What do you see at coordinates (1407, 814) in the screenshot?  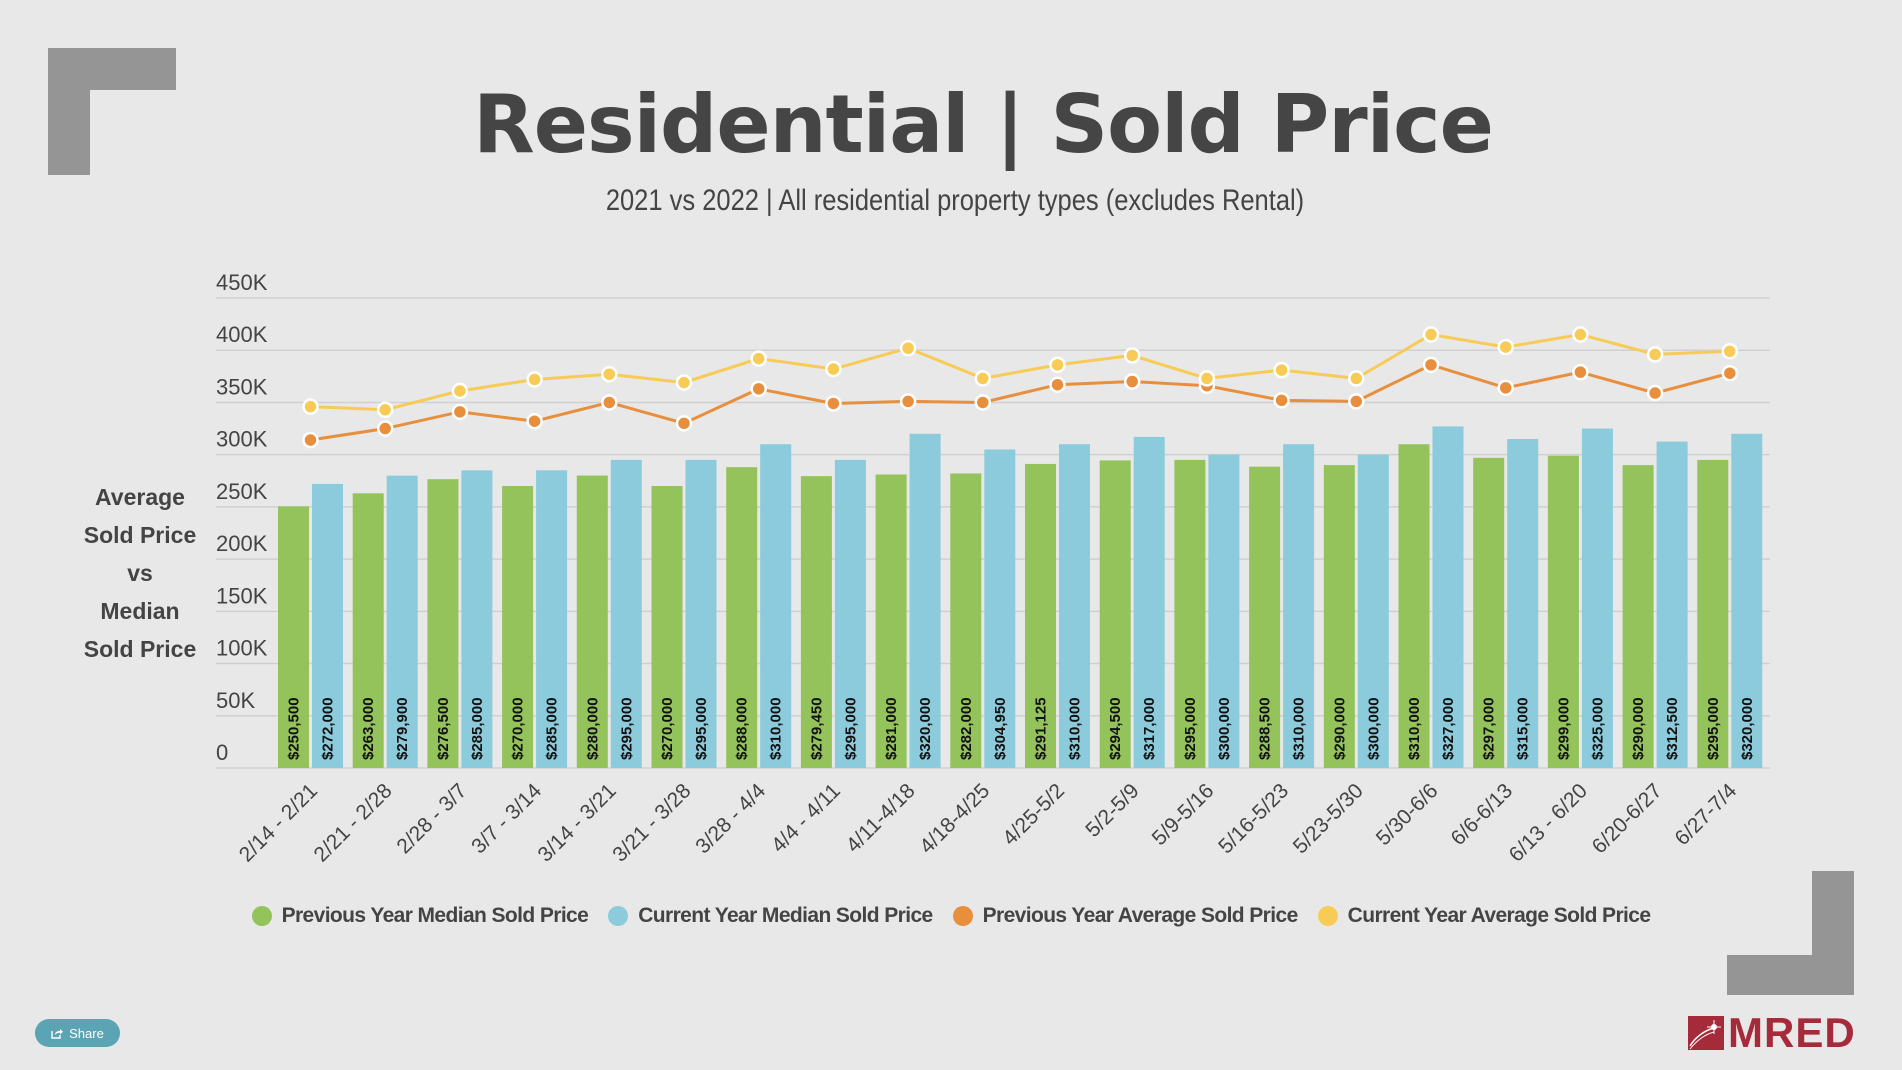 I see `x-tick-label: 5/30-6/6` at bounding box center [1407, 814].